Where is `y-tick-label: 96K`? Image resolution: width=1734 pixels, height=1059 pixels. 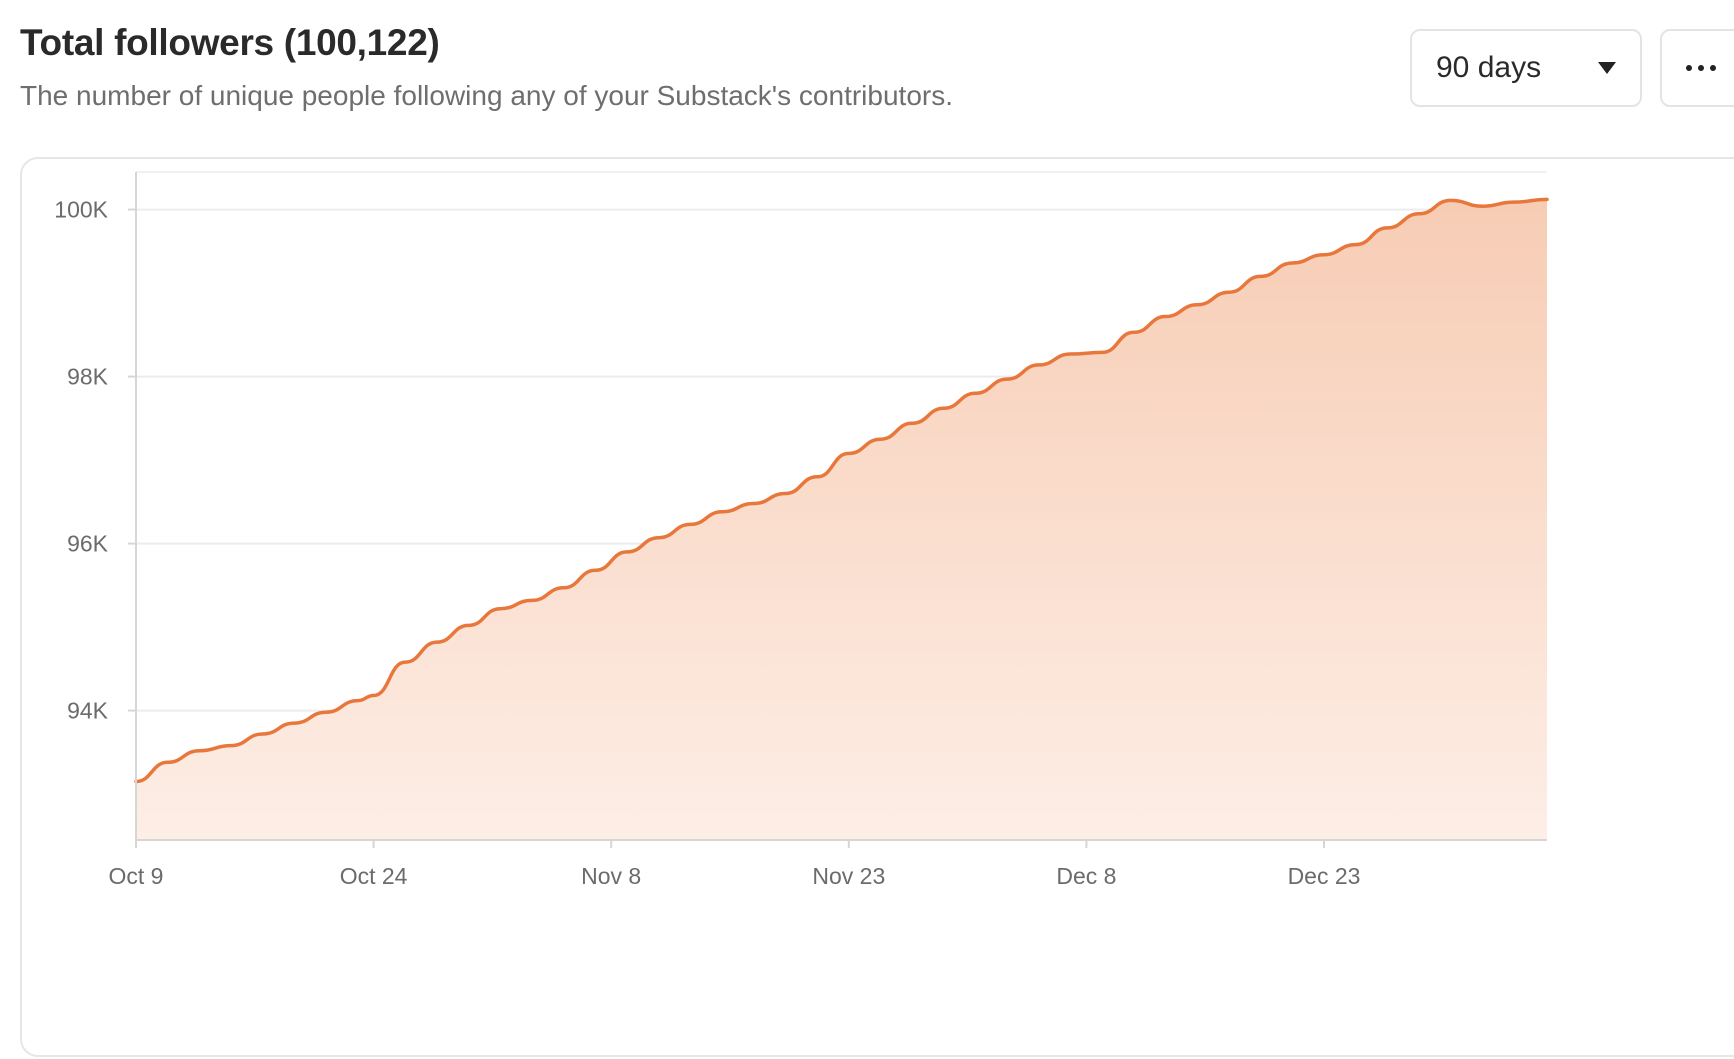
y-tick-label: 96K is located at coordinates (88, 544).